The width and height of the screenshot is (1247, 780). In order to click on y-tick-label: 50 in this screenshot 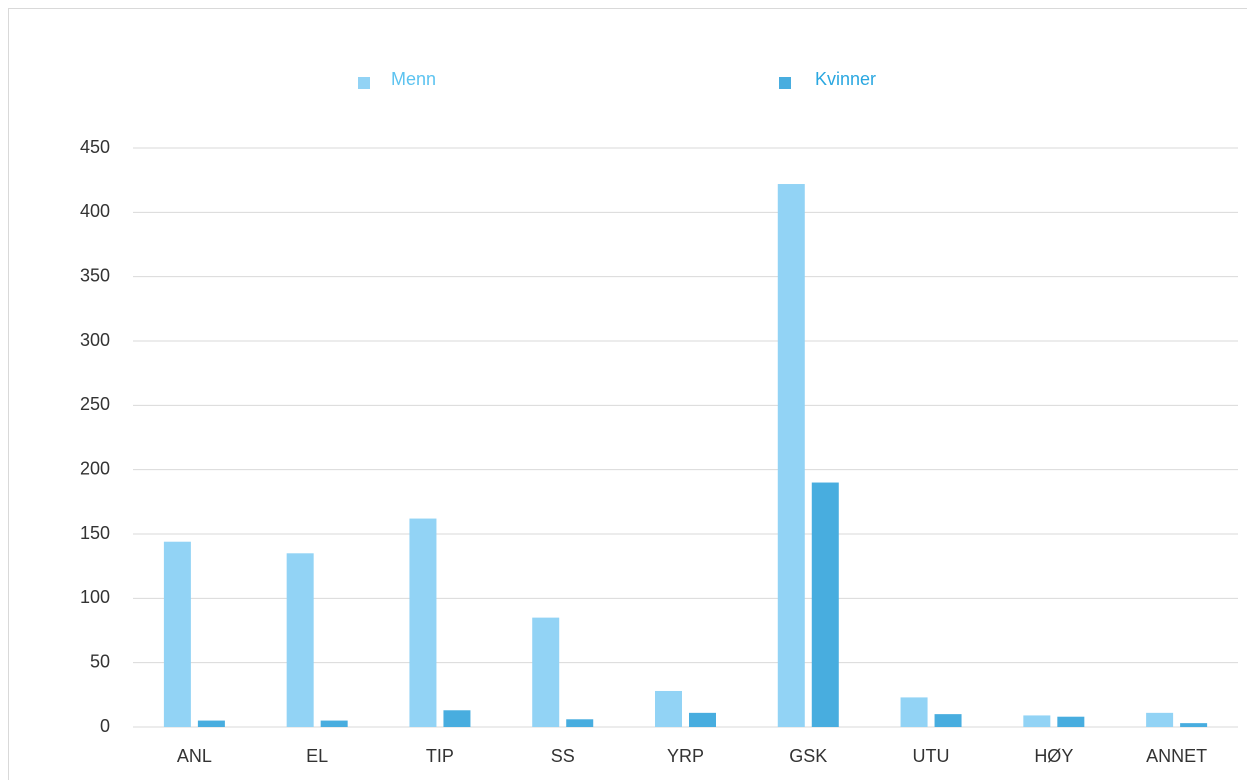, I will do `click(100, 661)`.